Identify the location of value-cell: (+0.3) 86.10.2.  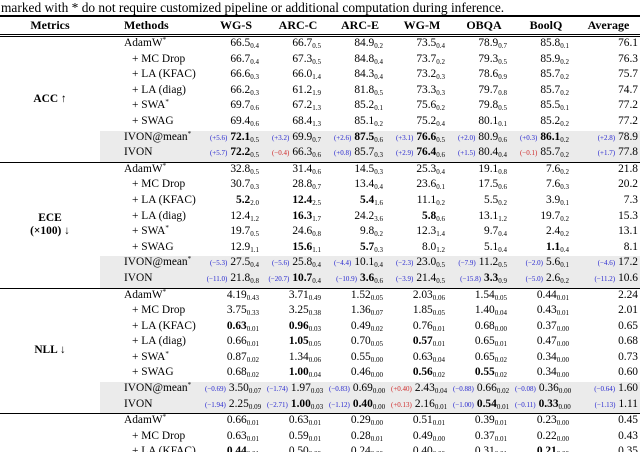
(546, 138).